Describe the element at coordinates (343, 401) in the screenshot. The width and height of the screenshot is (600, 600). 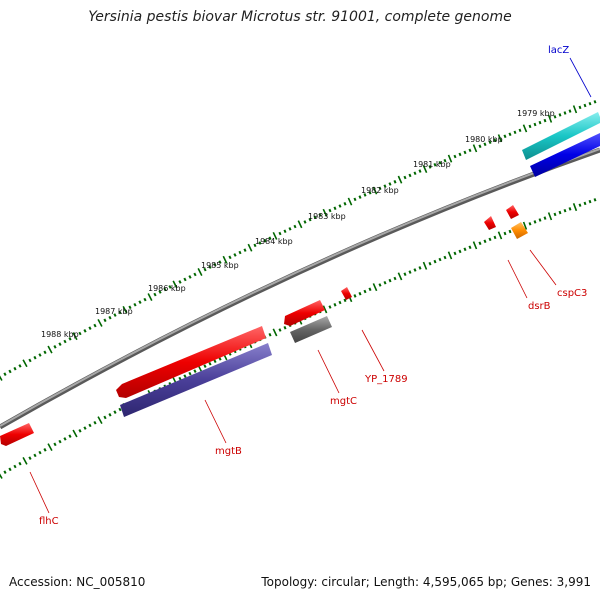
I see `gene-label-mgtC: mgtC` at that location.